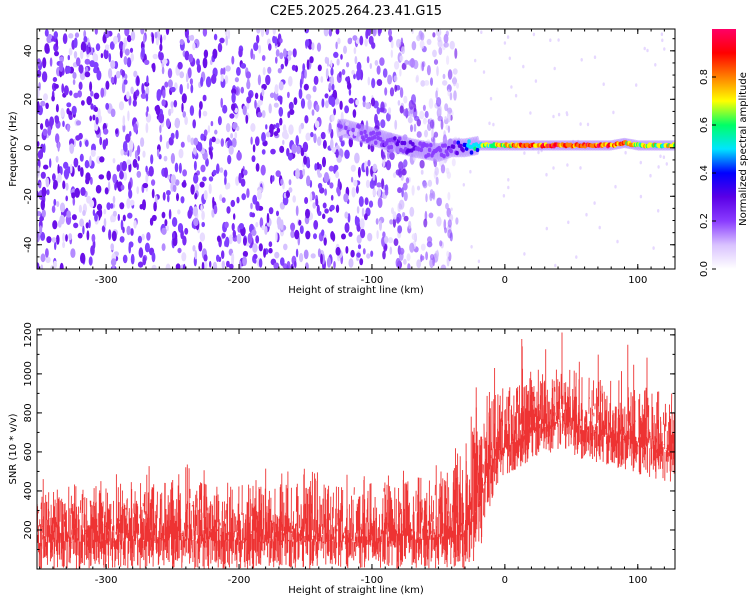 Image resolution: width=750 pixels, height=604 pixels. I want to click on x-tick-label: 100, so click(637, 280).